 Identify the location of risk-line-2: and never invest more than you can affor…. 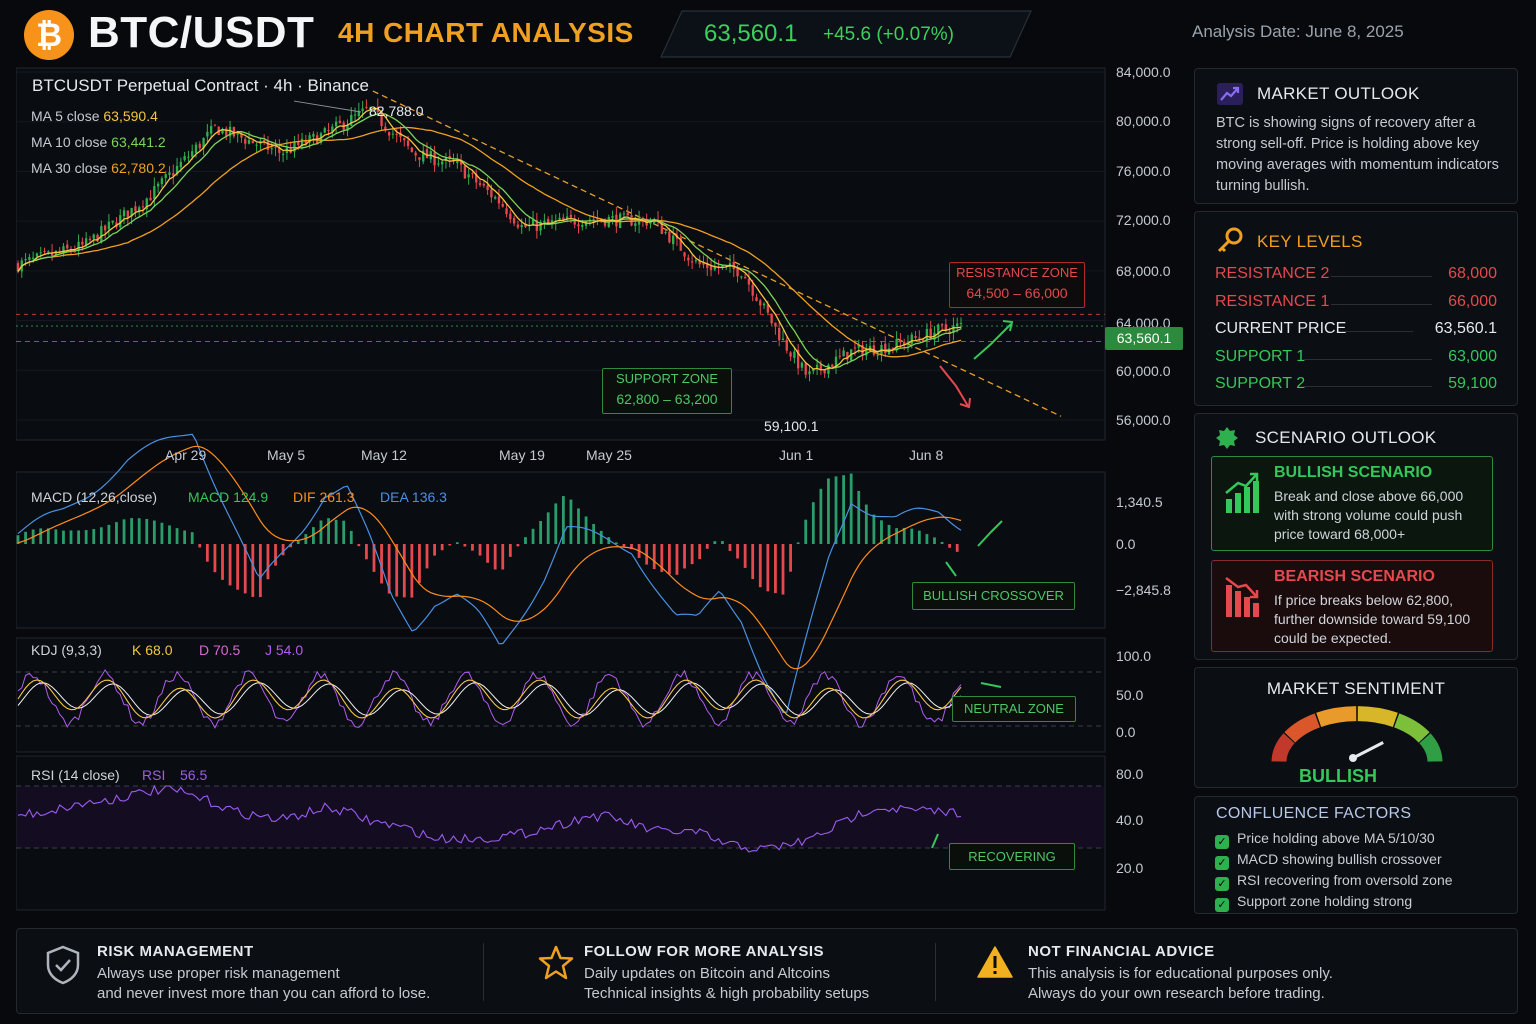
(264, 993).